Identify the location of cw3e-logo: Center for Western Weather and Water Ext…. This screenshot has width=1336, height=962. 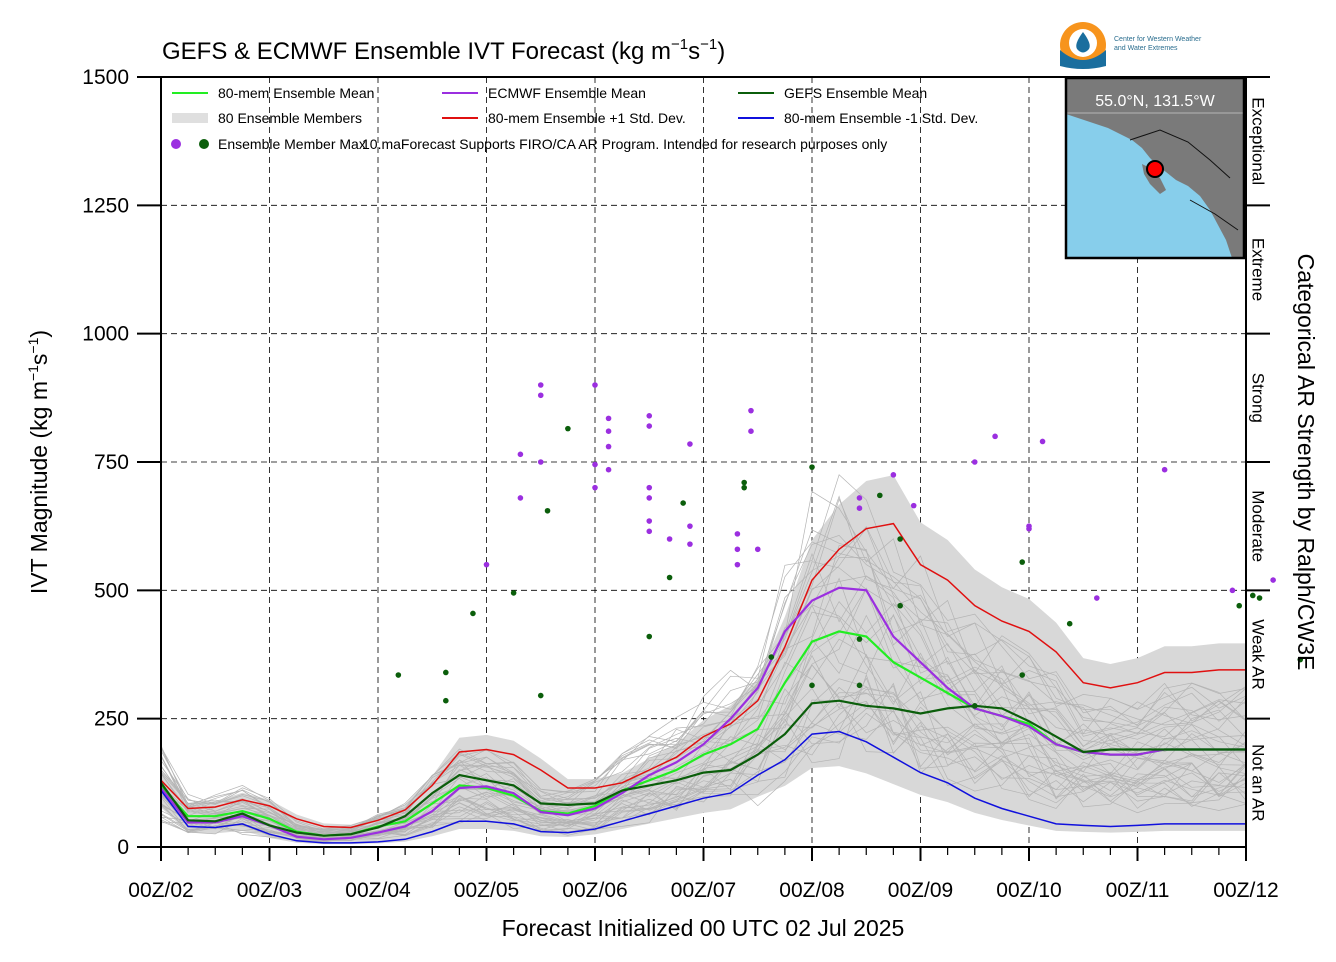
(1131, 45).